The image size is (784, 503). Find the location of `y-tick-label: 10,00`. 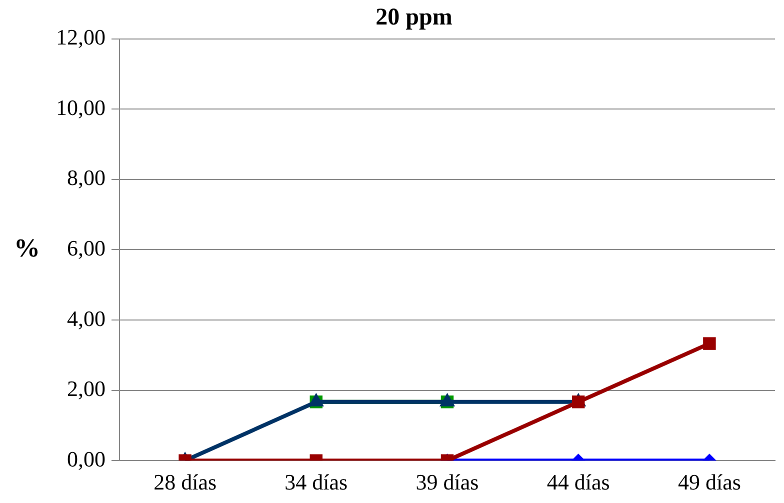

y-tick-label: 10,00 is located at coordinates (81, 107).